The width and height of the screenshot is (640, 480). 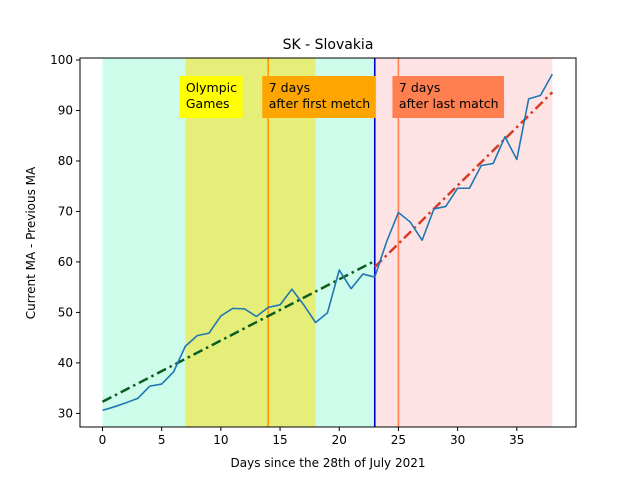 What do you see at coordinates (61, 60) in the screenshot?
I see `y-tick-label: 100` at bounding box center [61, 60].